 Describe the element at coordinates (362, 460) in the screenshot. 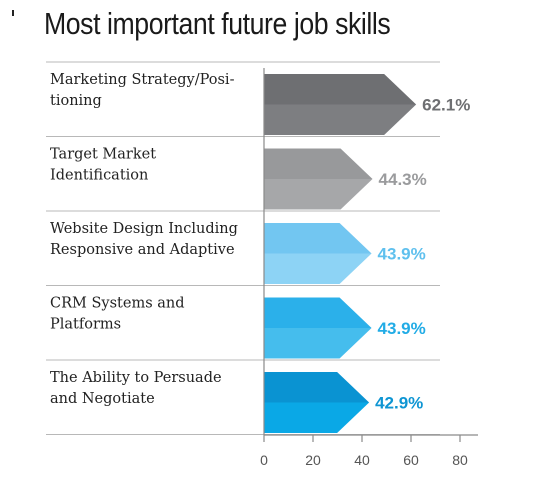

I see `x-tick-label: 40` at that location.